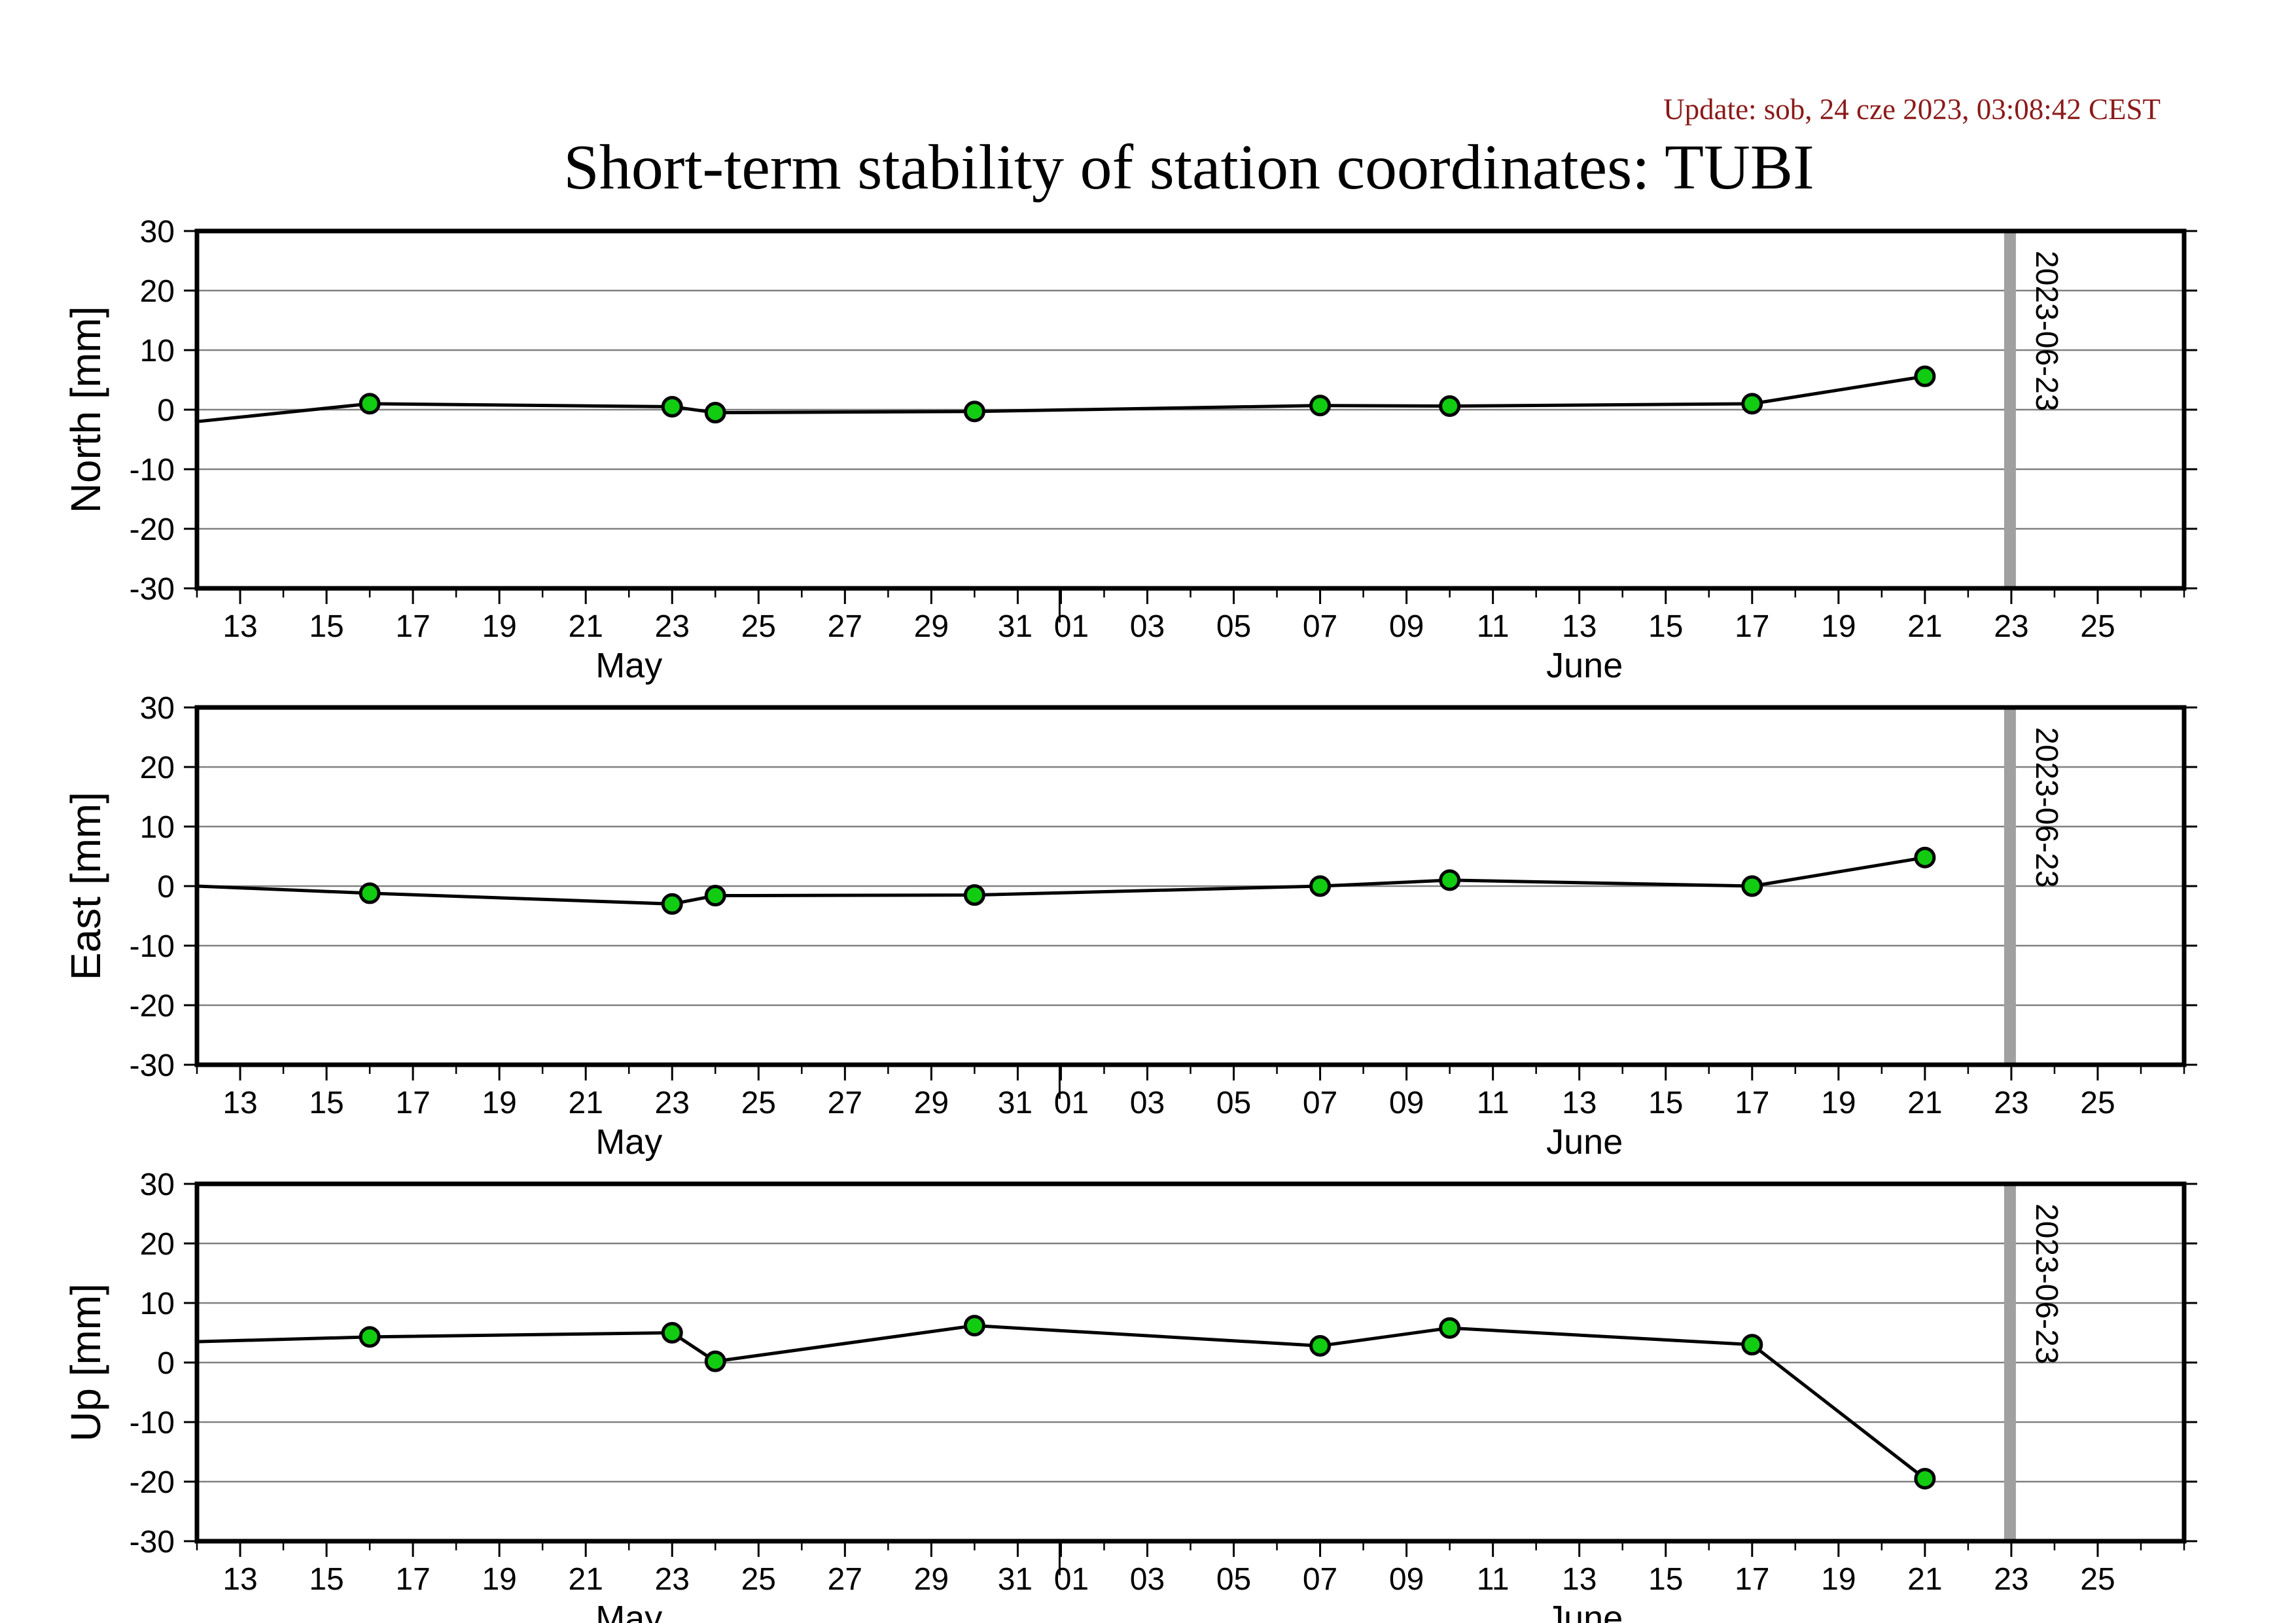  I want to click on x-tick-label: 29, so click(931, 1580).